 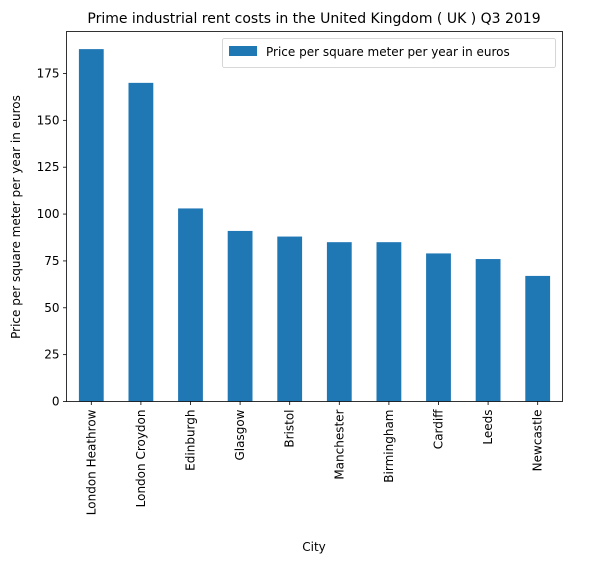 I want to click on y-axis-label: Price per square meter per year in euros, so click(x=16, y=217).